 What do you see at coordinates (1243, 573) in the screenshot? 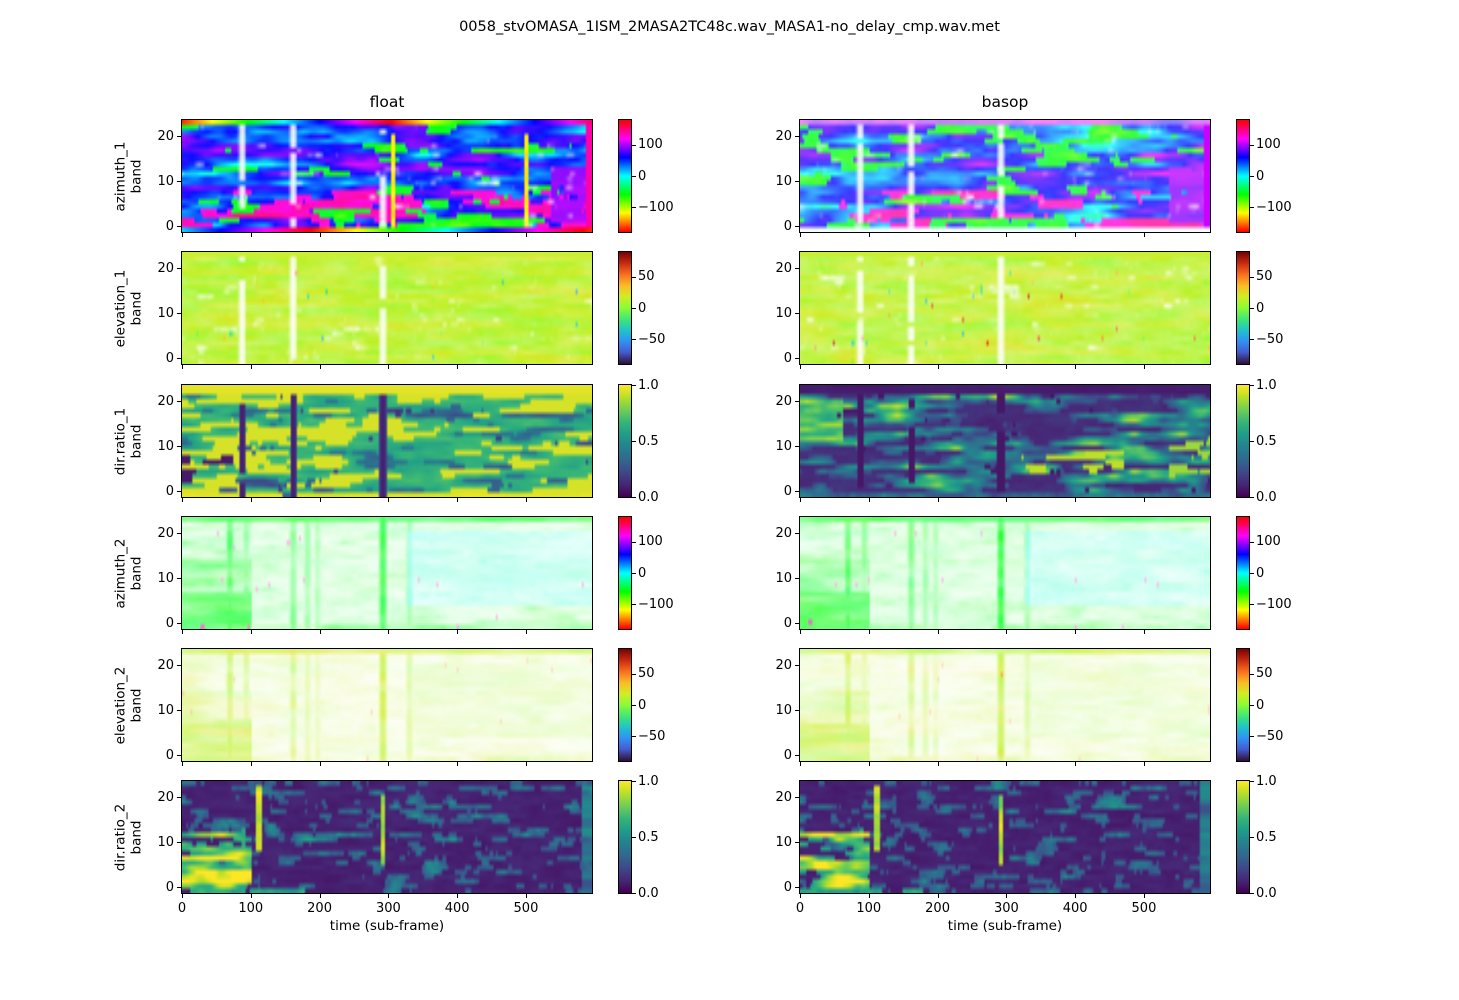
I see `colorbar-azimuth_2-basop` at bounding box center [1243, 573].